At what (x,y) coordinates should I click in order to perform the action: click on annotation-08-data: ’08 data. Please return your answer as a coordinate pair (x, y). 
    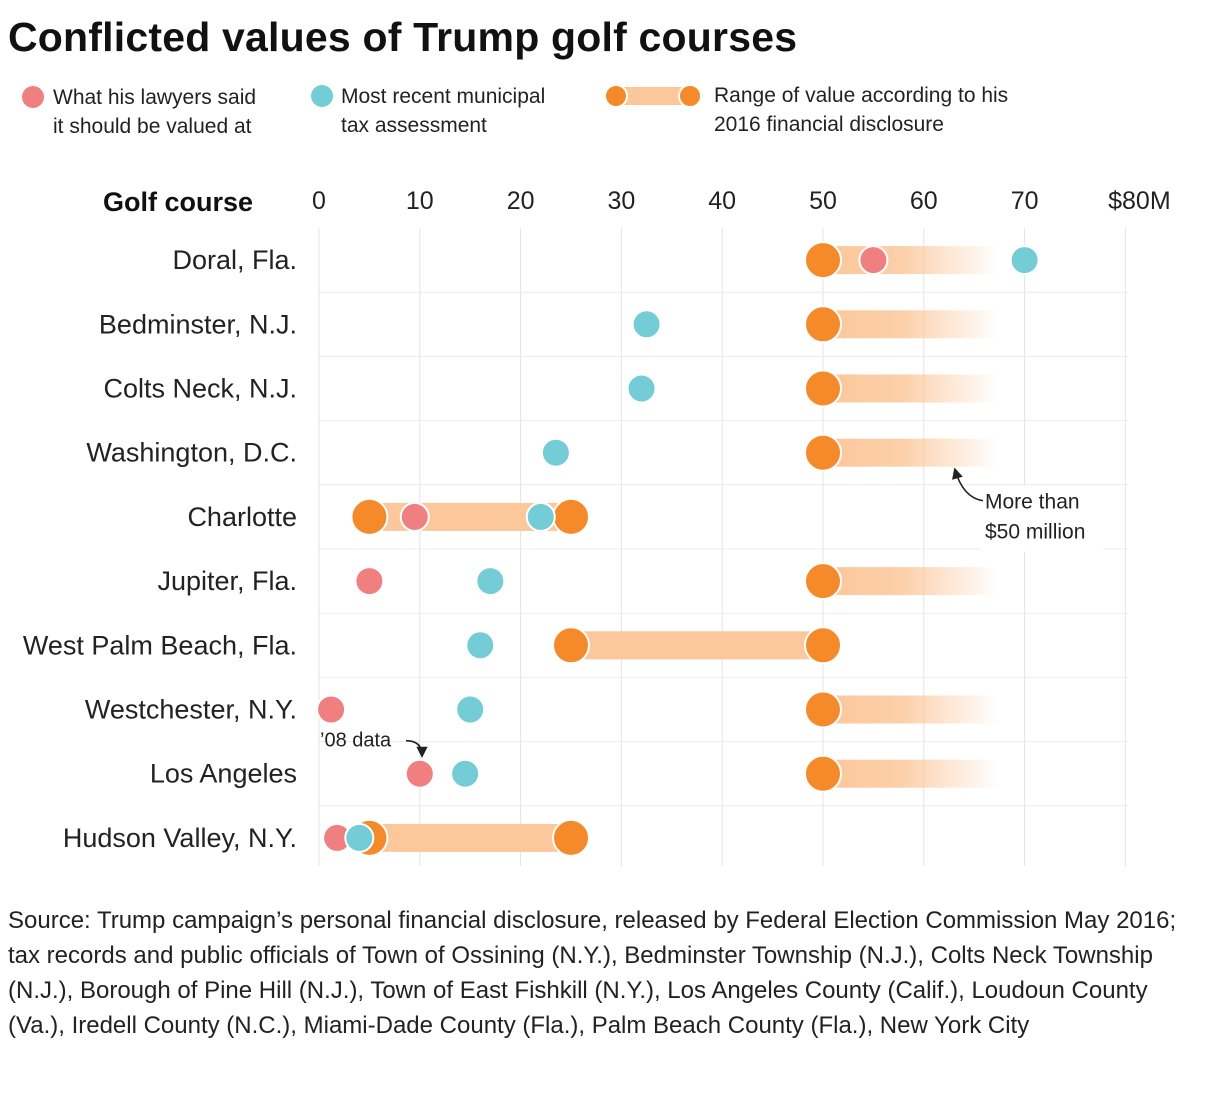
    Looking at the image, I should click on (356, 741).